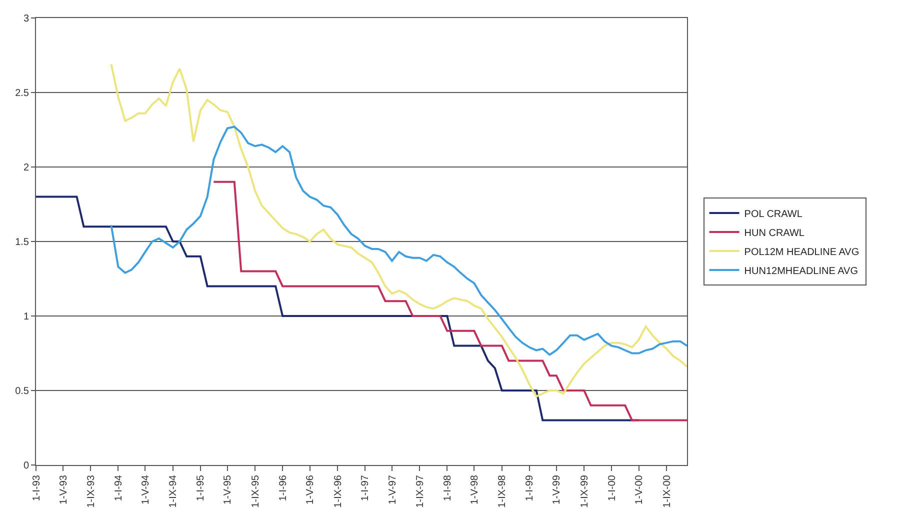  What do you see at coordinates (530, 488) in the screenshot?
I see `x-tick-label: 1-I-99` at bounding box center [530, 488].